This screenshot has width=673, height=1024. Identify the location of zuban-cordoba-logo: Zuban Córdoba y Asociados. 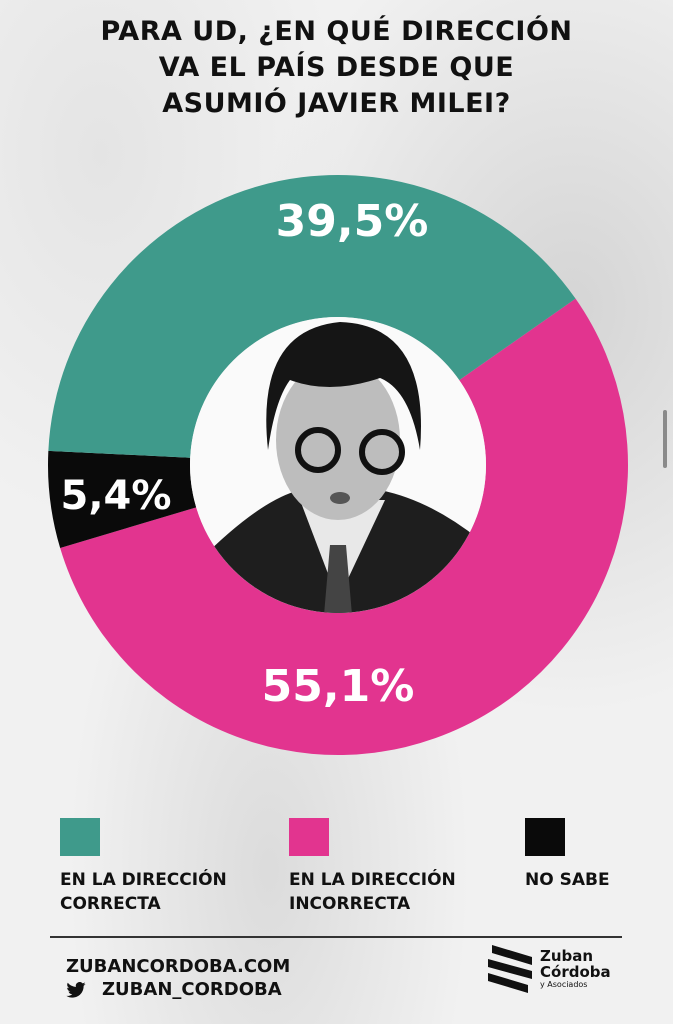
(549, 969).